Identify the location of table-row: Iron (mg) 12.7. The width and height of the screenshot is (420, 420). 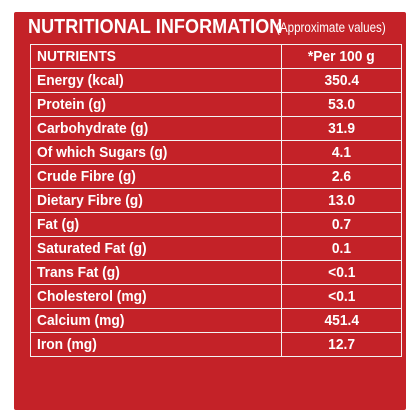
(216, 344).